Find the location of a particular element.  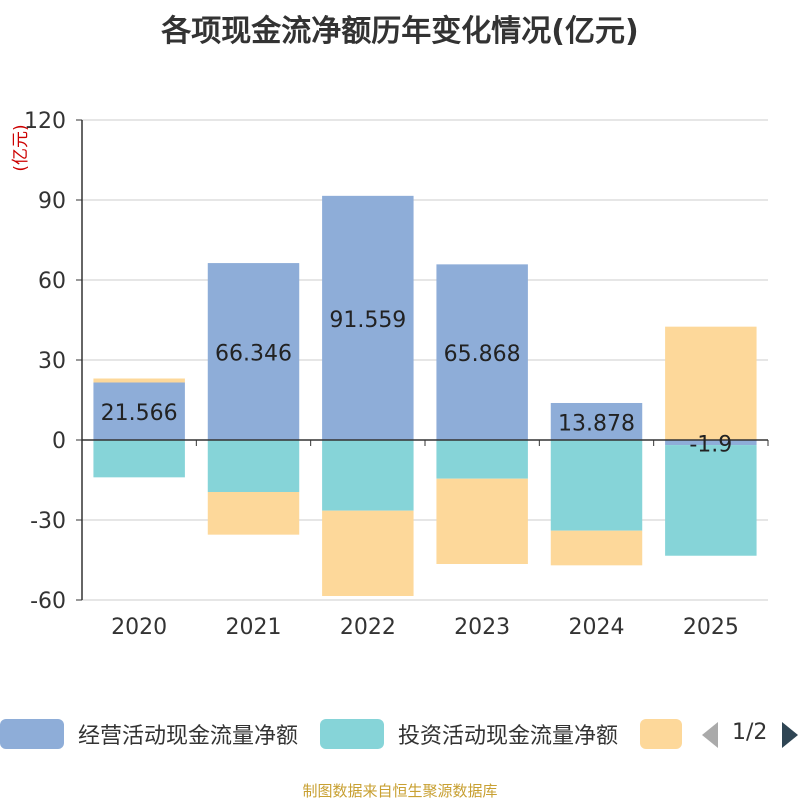

bar-financing-2022 is located at coordinates (368, 553).